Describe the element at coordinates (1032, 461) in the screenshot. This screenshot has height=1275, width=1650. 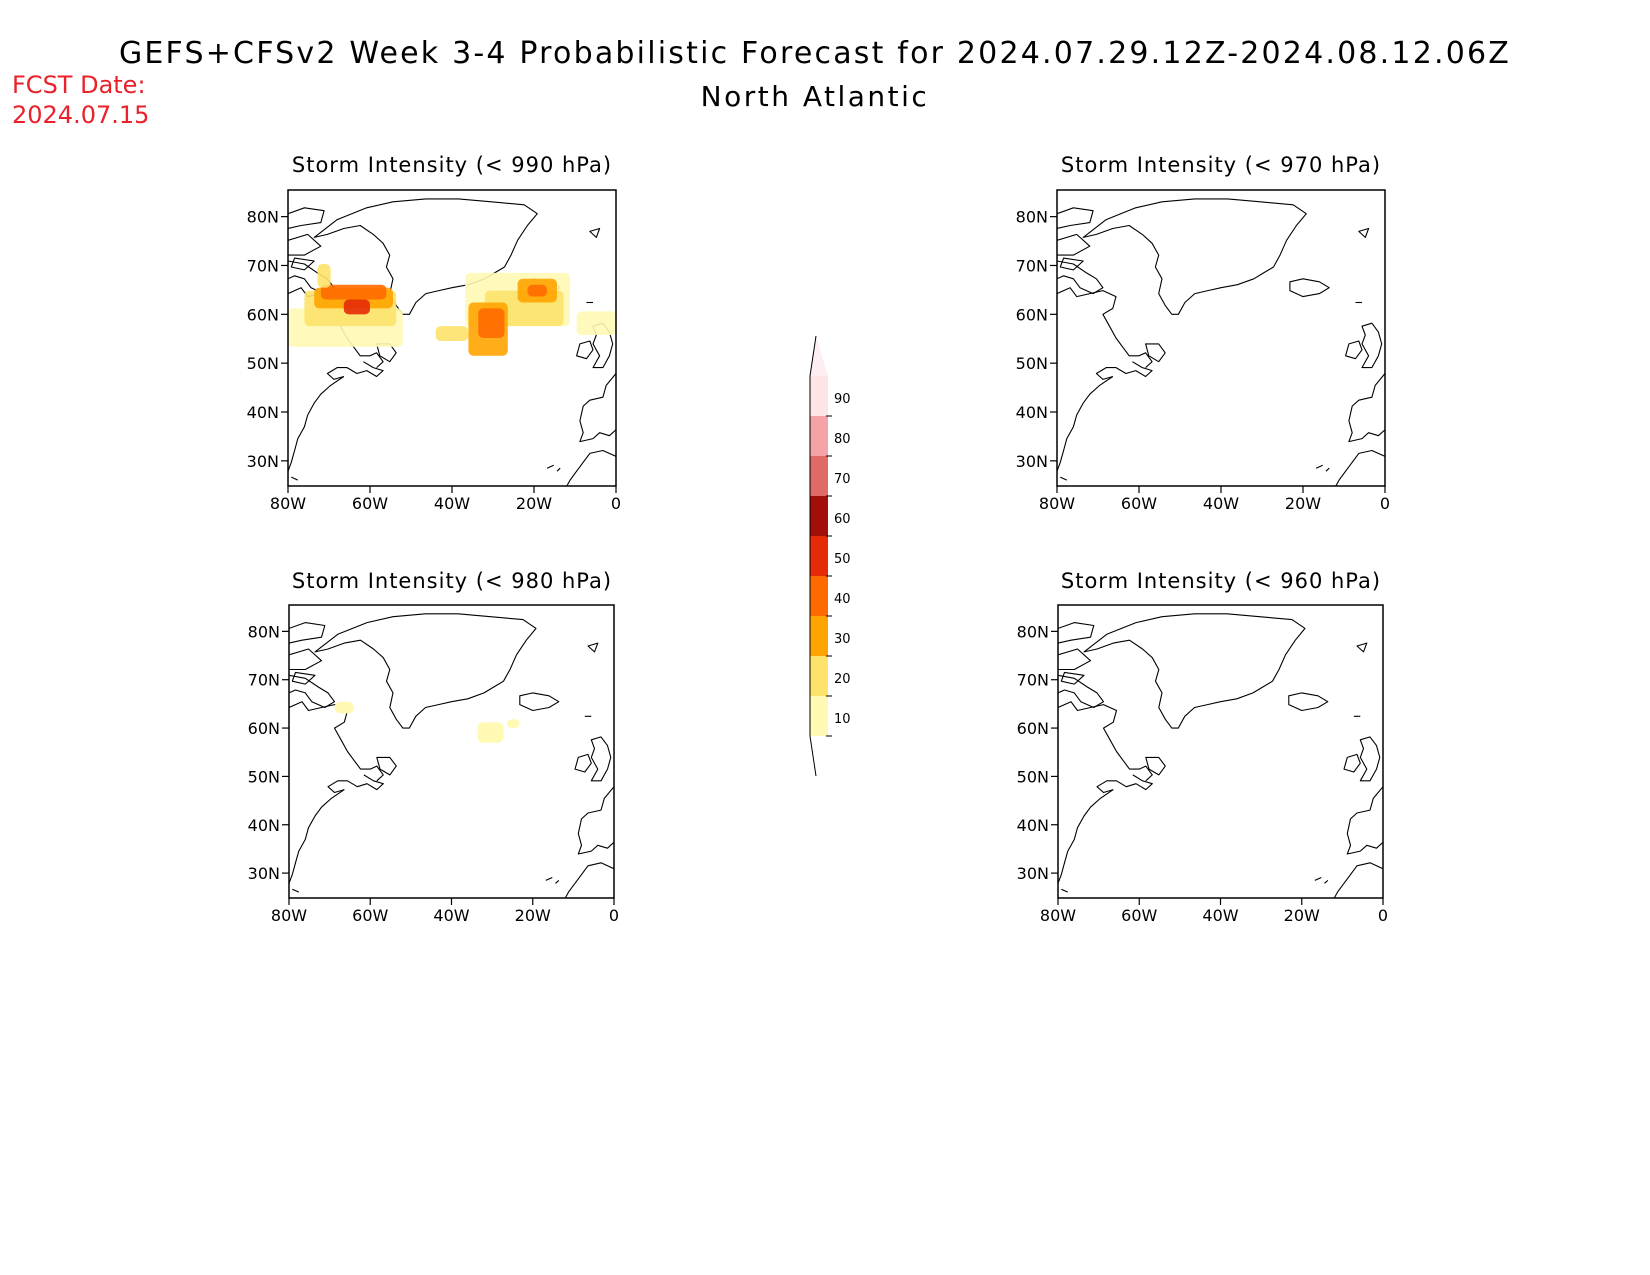
I see `lat-tick-label: 30N` at that location.